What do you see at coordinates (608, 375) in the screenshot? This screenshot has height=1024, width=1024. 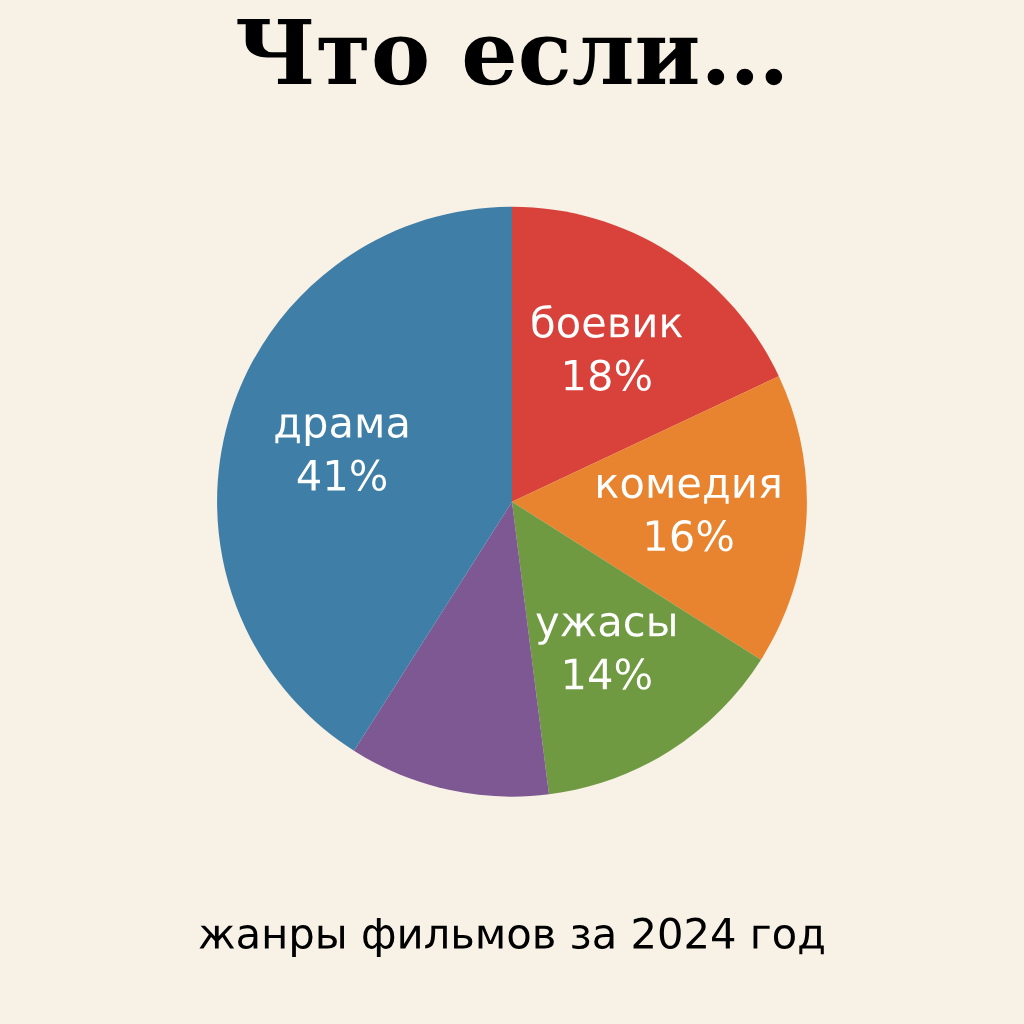 I see `data-label: 18%` at bounding box center [608, 375].